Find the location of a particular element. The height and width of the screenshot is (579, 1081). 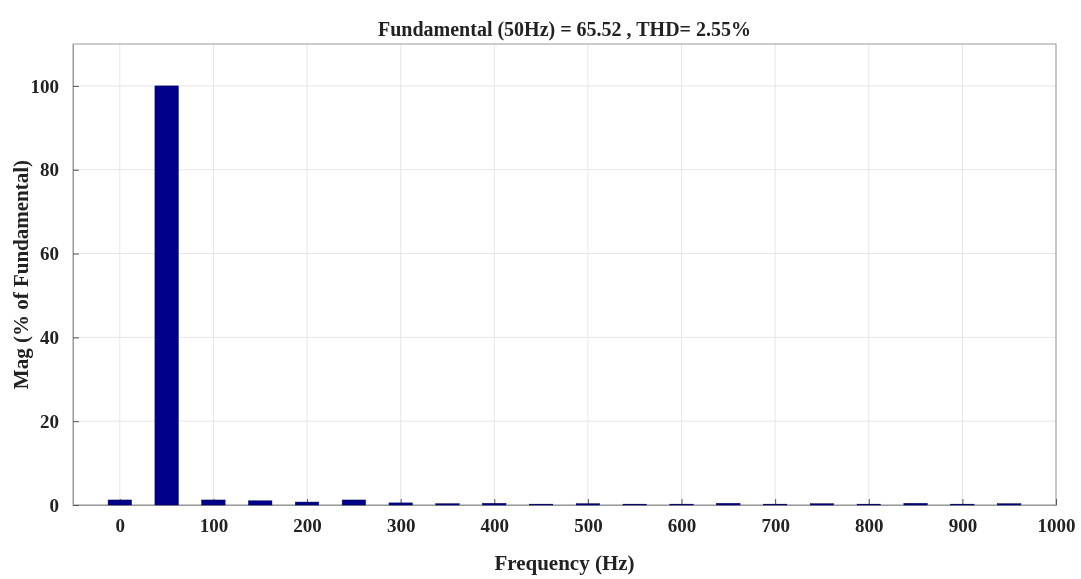

y-tick-label: 60 is located at coordinates (49, 254).